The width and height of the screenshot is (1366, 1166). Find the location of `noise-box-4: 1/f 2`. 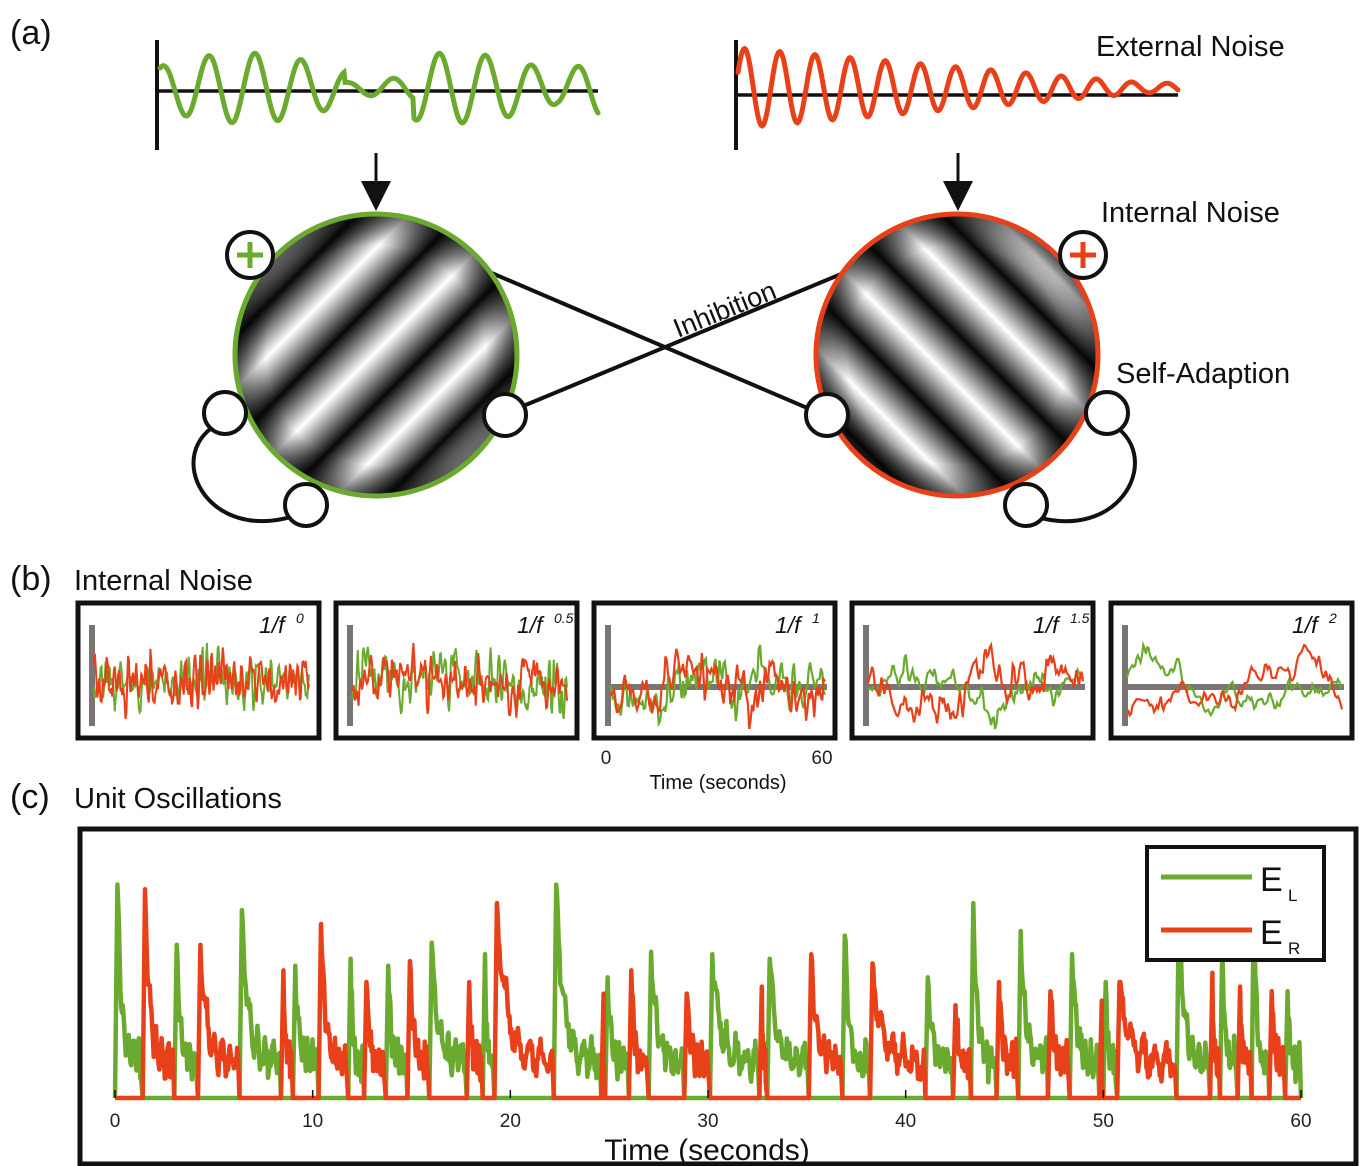

noise-box-4: 1/f 2 is located at coordinates (1231, 670).